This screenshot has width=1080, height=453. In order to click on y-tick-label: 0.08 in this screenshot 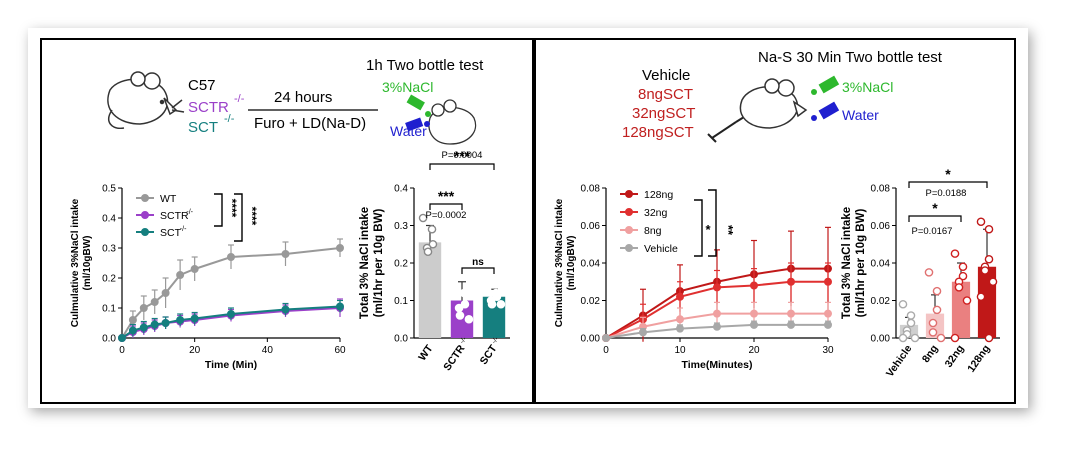, I will do `click(881, 189)`.